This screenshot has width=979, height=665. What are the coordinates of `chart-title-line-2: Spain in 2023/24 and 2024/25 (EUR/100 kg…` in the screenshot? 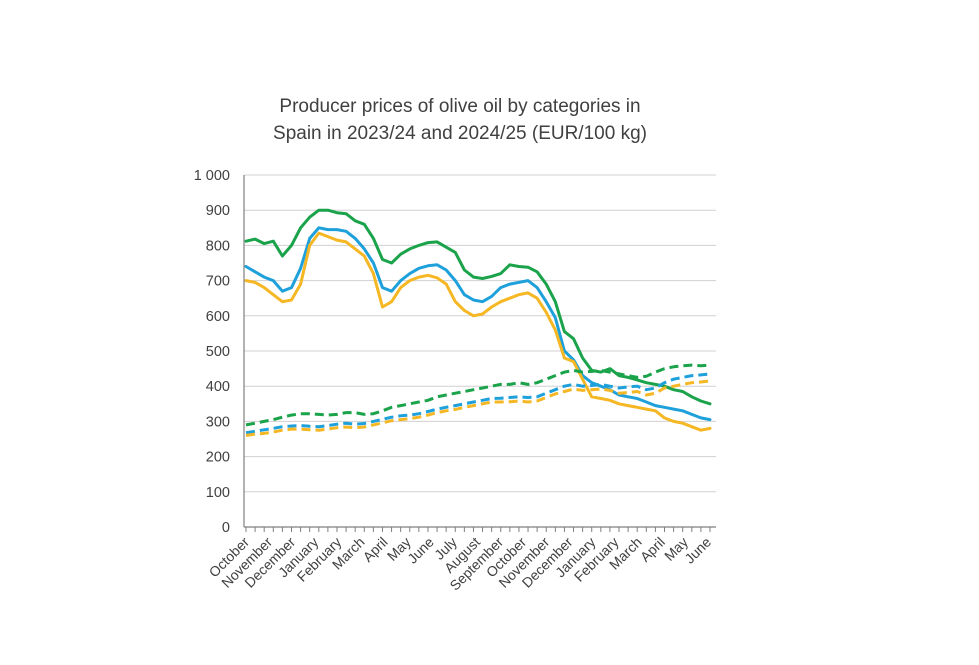 It's located at (460, 133).